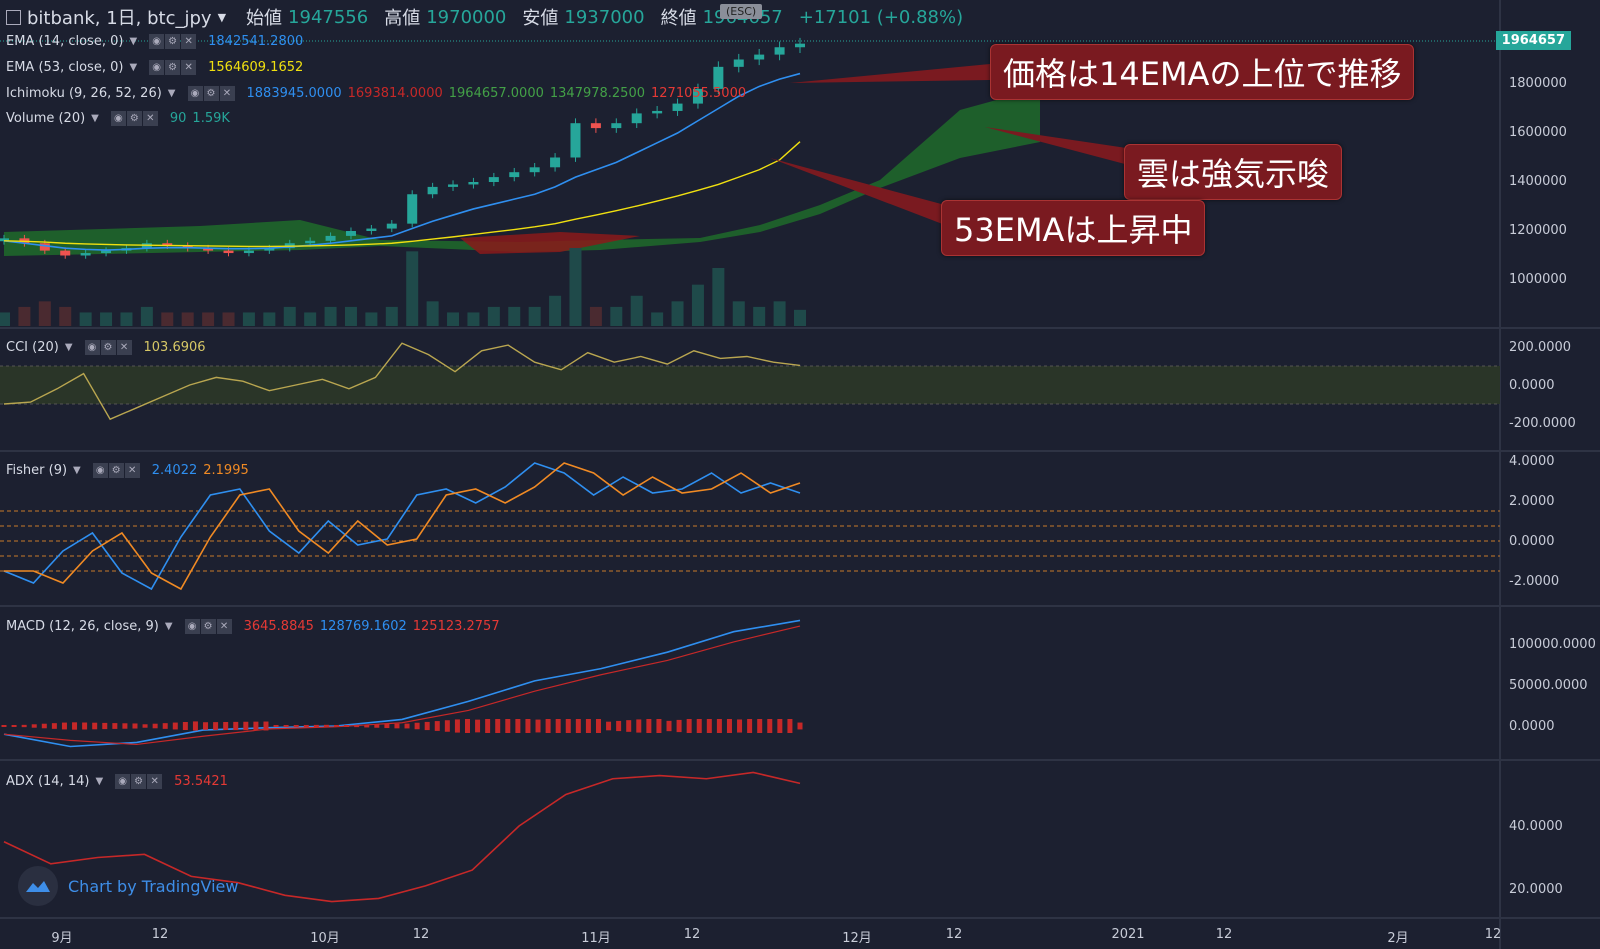  What do you see at coordinates (62, 938) in the screenshot?
I see `x-tick: 9月` at bounding box center [62, 938].